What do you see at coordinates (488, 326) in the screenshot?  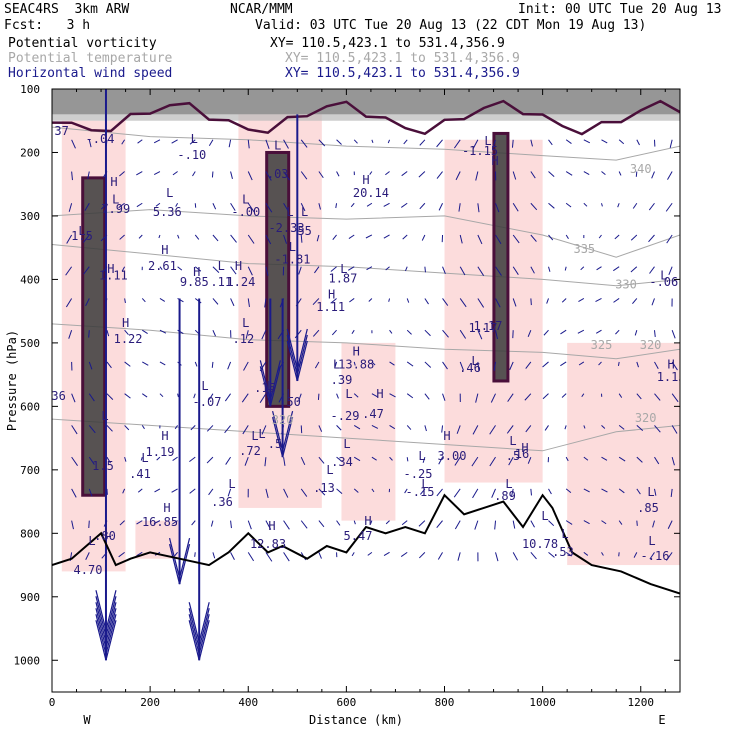 I see `hl-label: 1.17` at bounding box center [488, 326].